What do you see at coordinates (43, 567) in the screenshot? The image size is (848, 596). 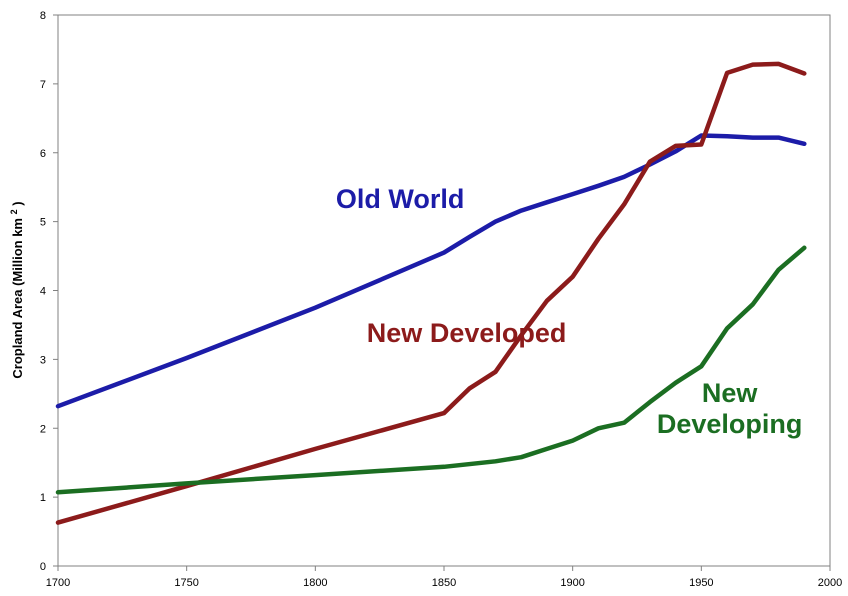 I see `y-tick-label: 0` at bounding box center [43, 567].